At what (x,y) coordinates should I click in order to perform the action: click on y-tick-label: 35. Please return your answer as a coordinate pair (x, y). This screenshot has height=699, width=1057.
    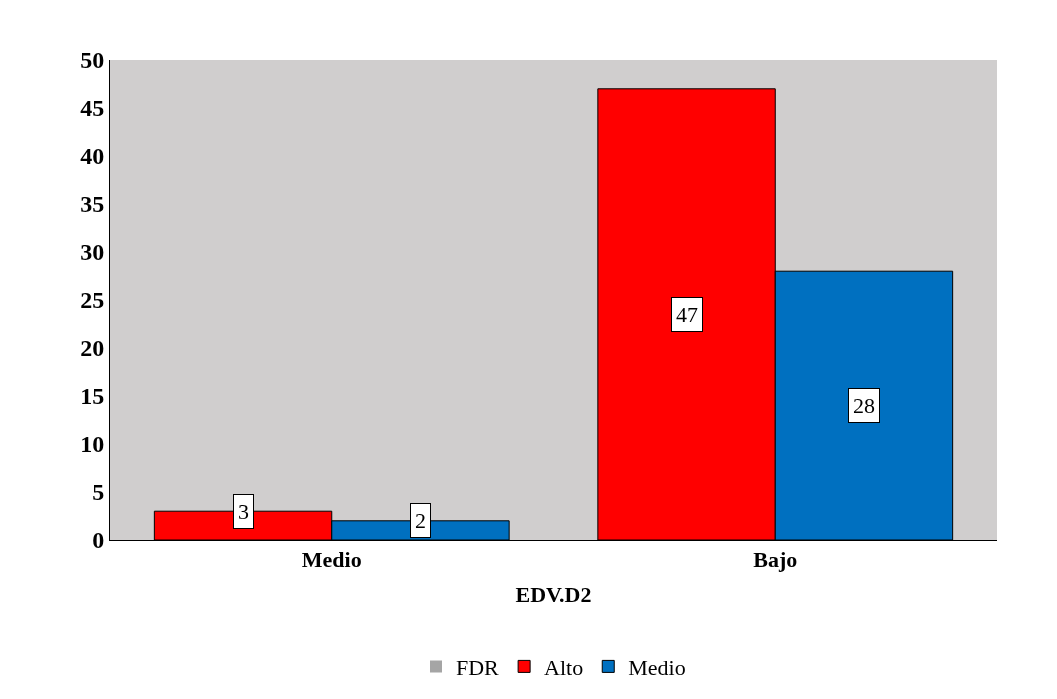
    Looking at the image, I should click on (92, 204).